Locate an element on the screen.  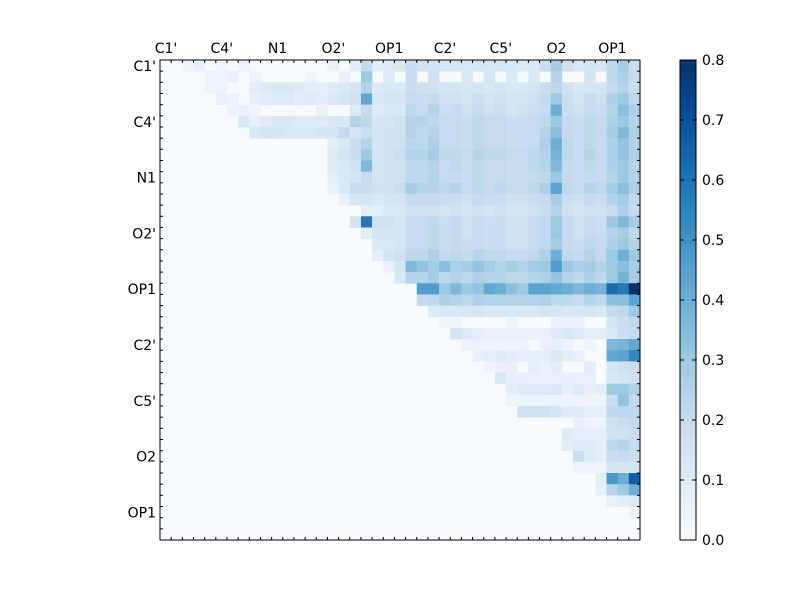
colorbar-tick-label: 0.1 is located at coordinates (713, 481).